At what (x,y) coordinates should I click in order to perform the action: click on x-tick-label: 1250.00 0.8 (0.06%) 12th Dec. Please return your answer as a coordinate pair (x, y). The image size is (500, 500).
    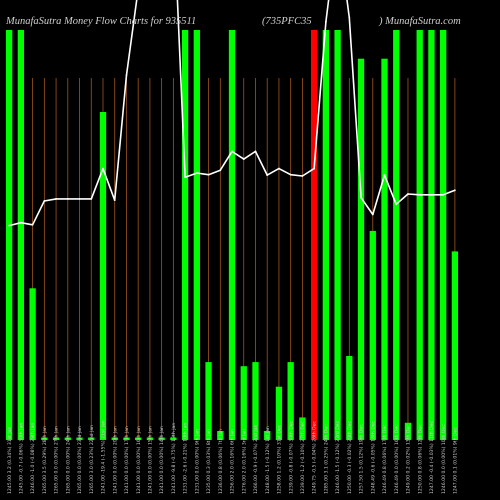
    Looking at the image, I should click on (420, 459).